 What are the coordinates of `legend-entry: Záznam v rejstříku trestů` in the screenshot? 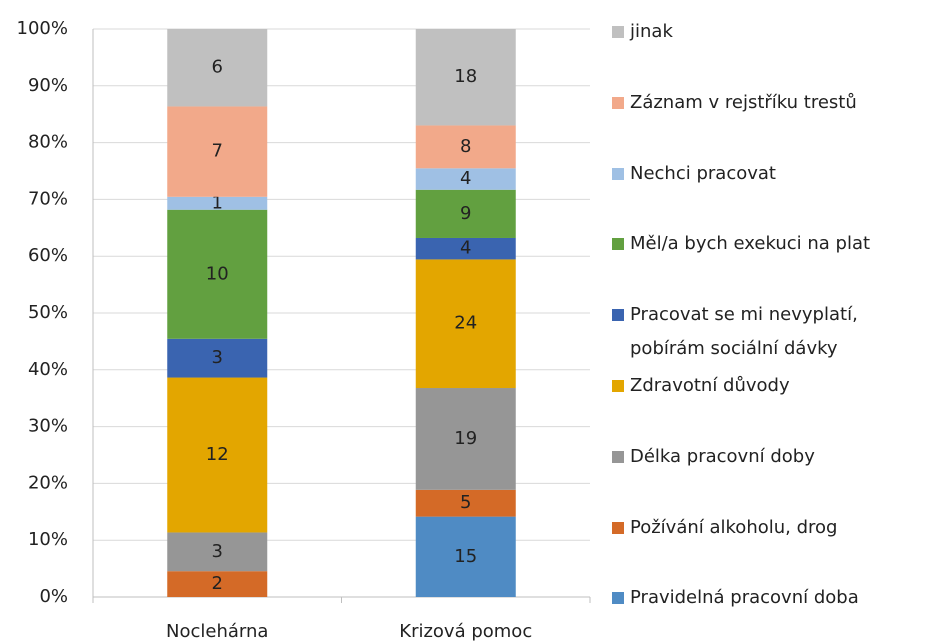 It's located at (768, 103).